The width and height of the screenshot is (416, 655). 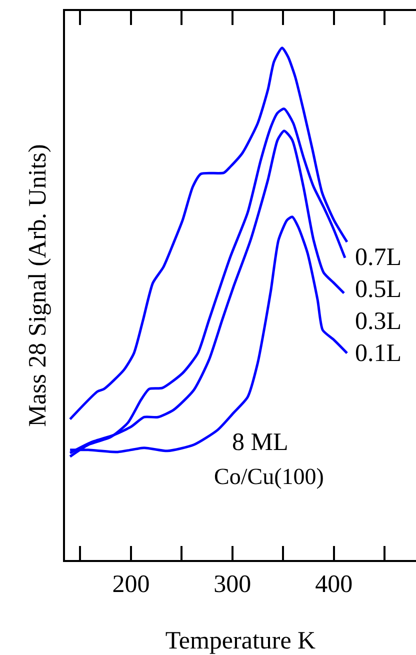 What do you see at coordinates (334, 584) in the screenshot?
I see `x-tick-label: 400` at bounding box center [334, 584].